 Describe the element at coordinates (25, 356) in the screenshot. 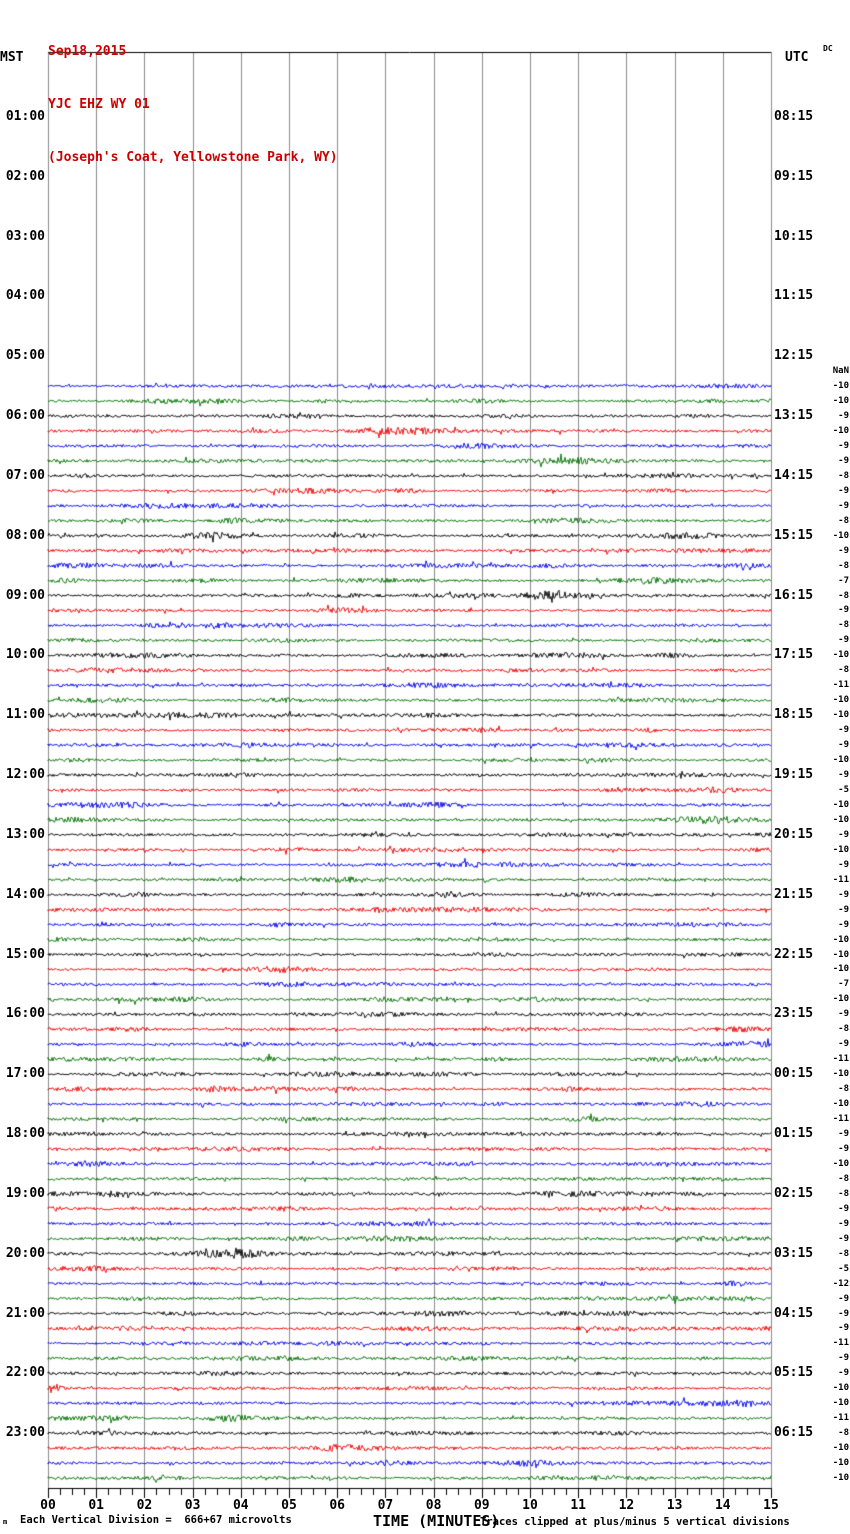

I see `mst-hour-label: 05:00` at that location.